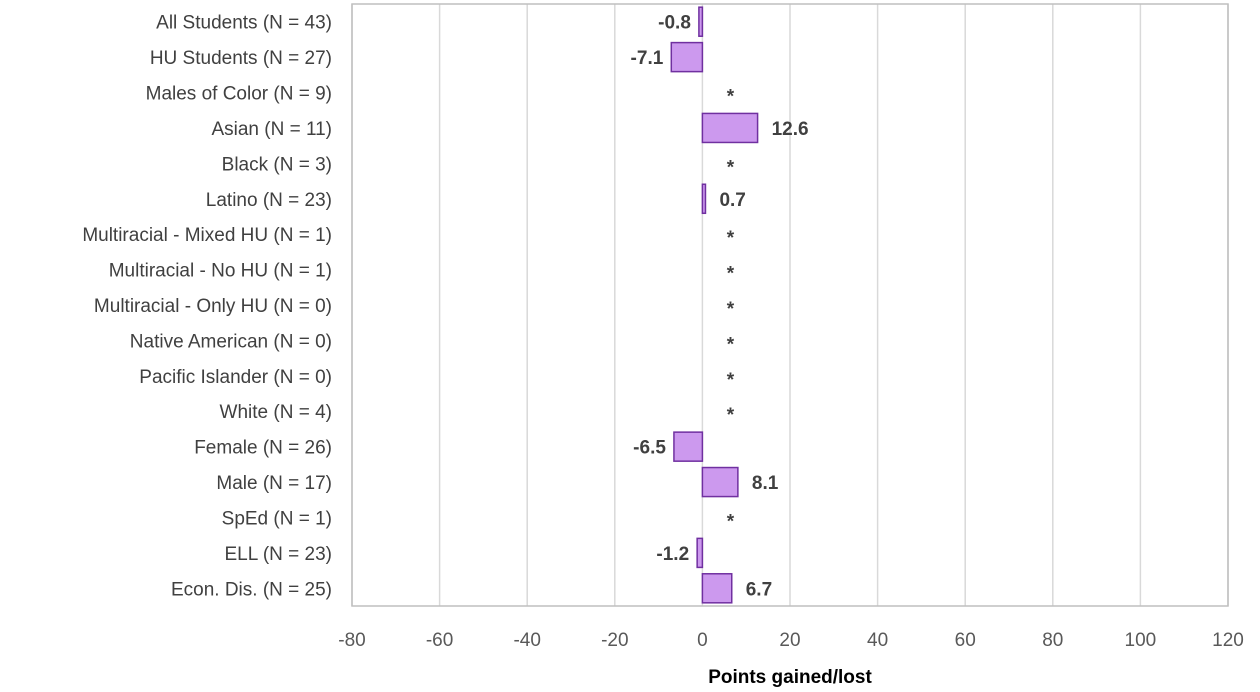 The width and height of the screenshot is (1260, 692). What do you see at coordinates (207, 235) in the screenshot?
I see `category-label: Multiracial - Mixed HU (N = 1)` at bounding box center [207, 235].